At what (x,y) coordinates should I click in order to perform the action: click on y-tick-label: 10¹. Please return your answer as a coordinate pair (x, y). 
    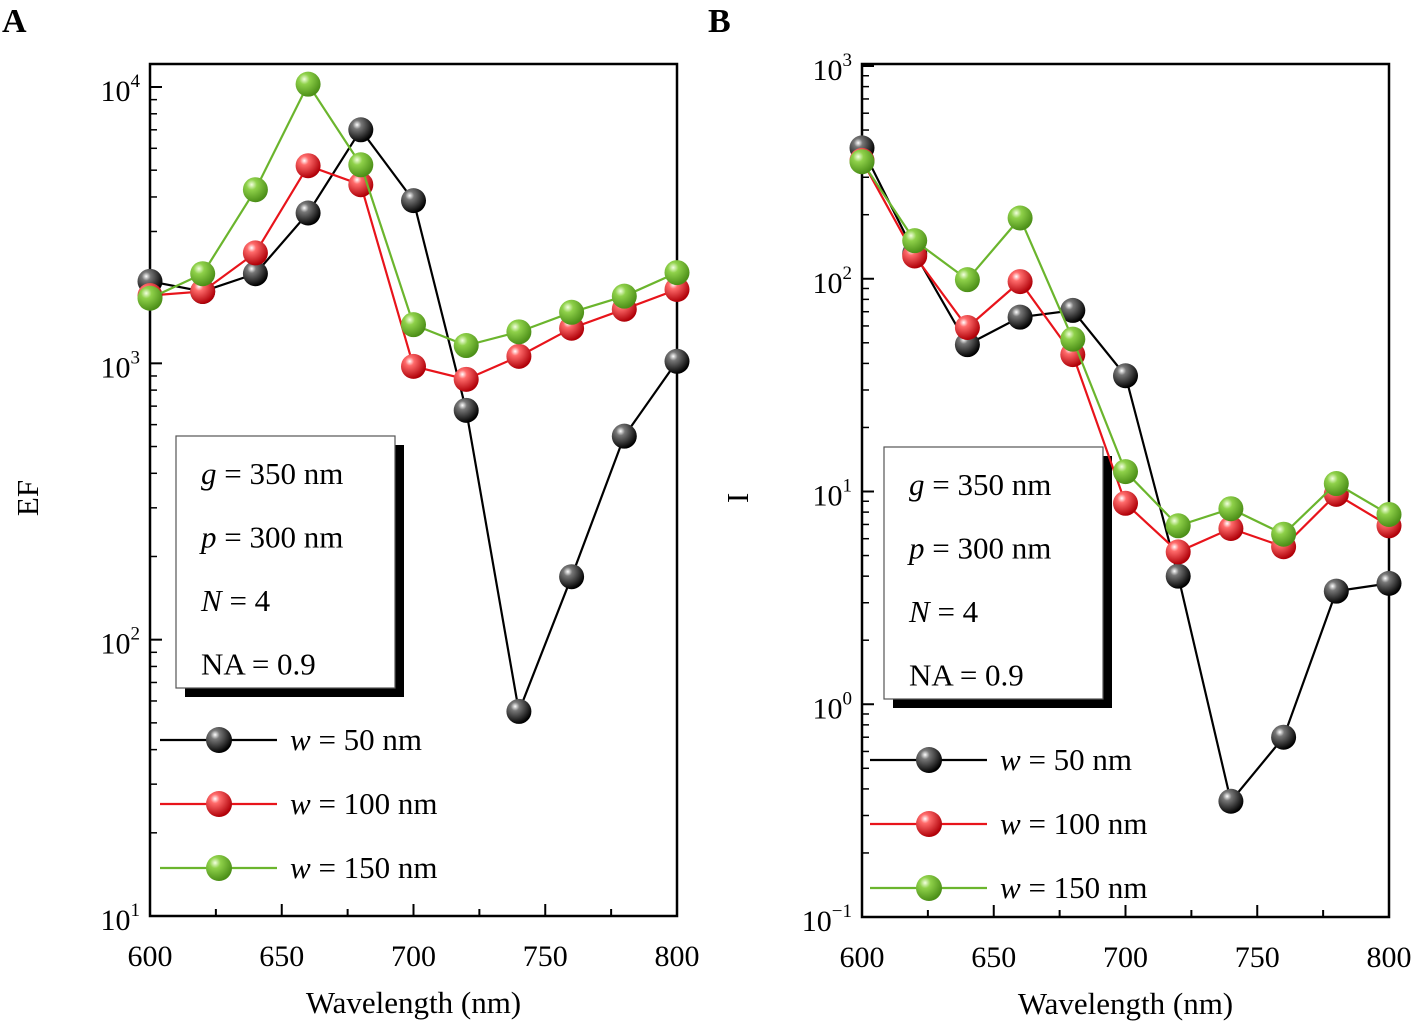
    Looking at the image, I should click on (121, 918).